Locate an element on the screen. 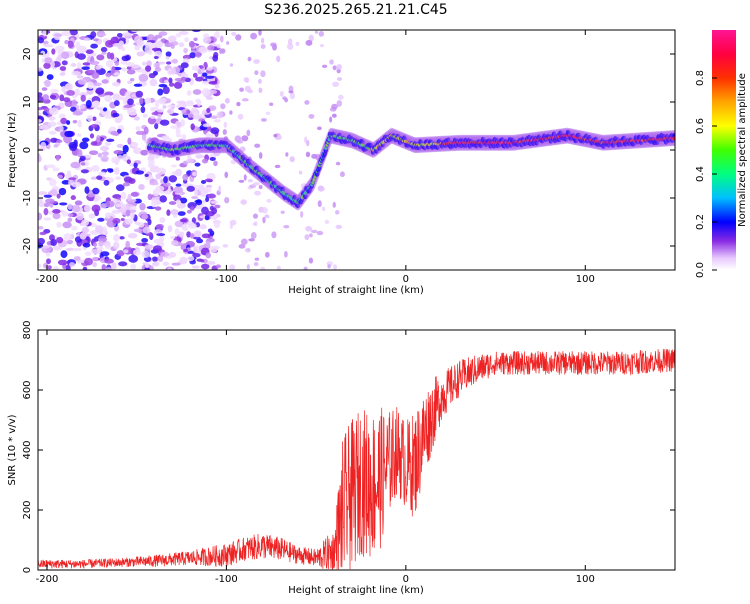 This screenshot has height=604, width=750. top-xtick-label: 100 is located at coordinates (585, 279).